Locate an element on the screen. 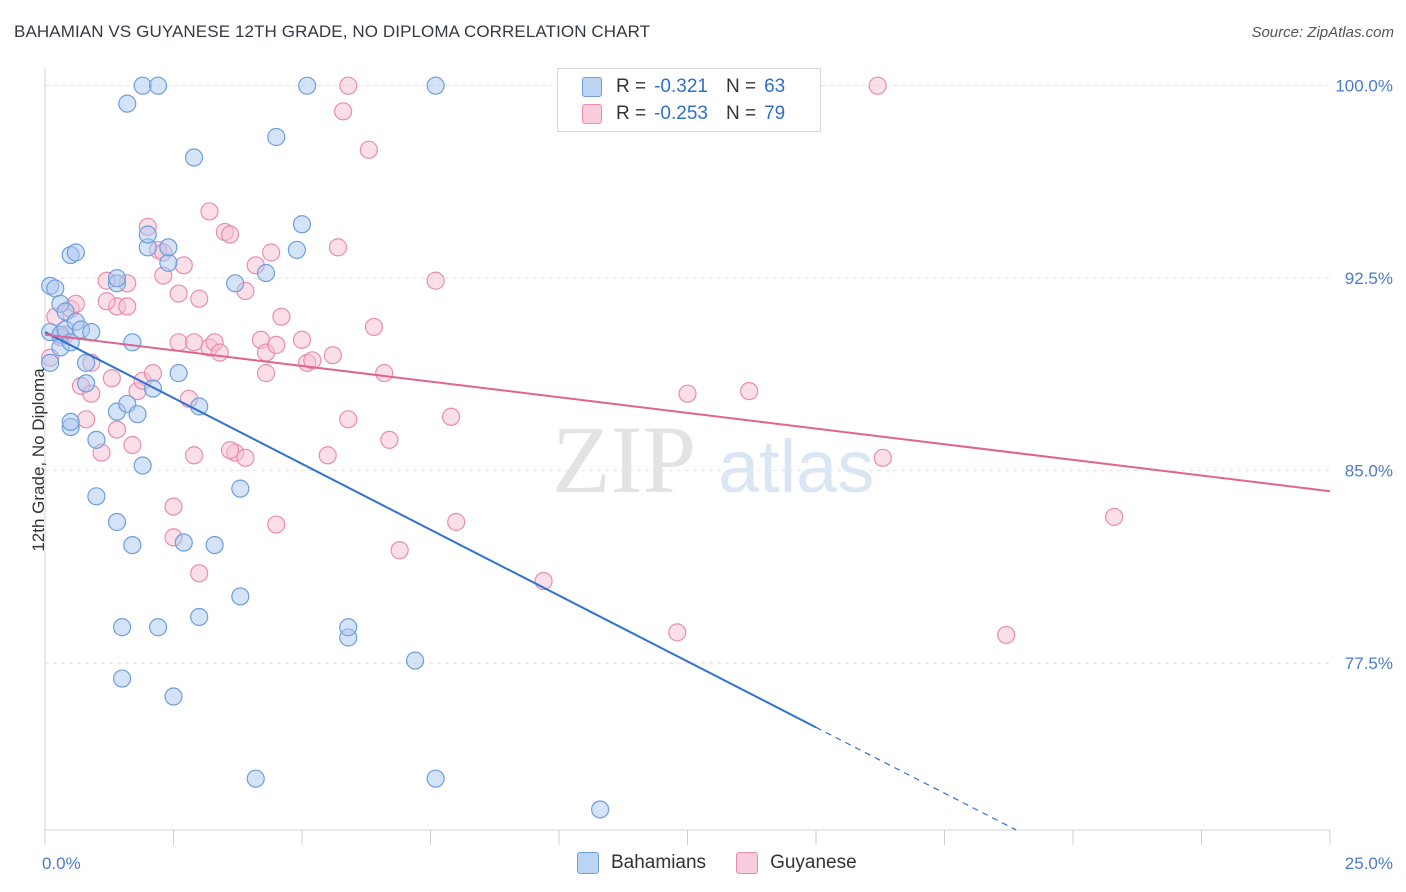  y-axis-label: 12th Grade, No Diploma is located at coordinates (38, 460).